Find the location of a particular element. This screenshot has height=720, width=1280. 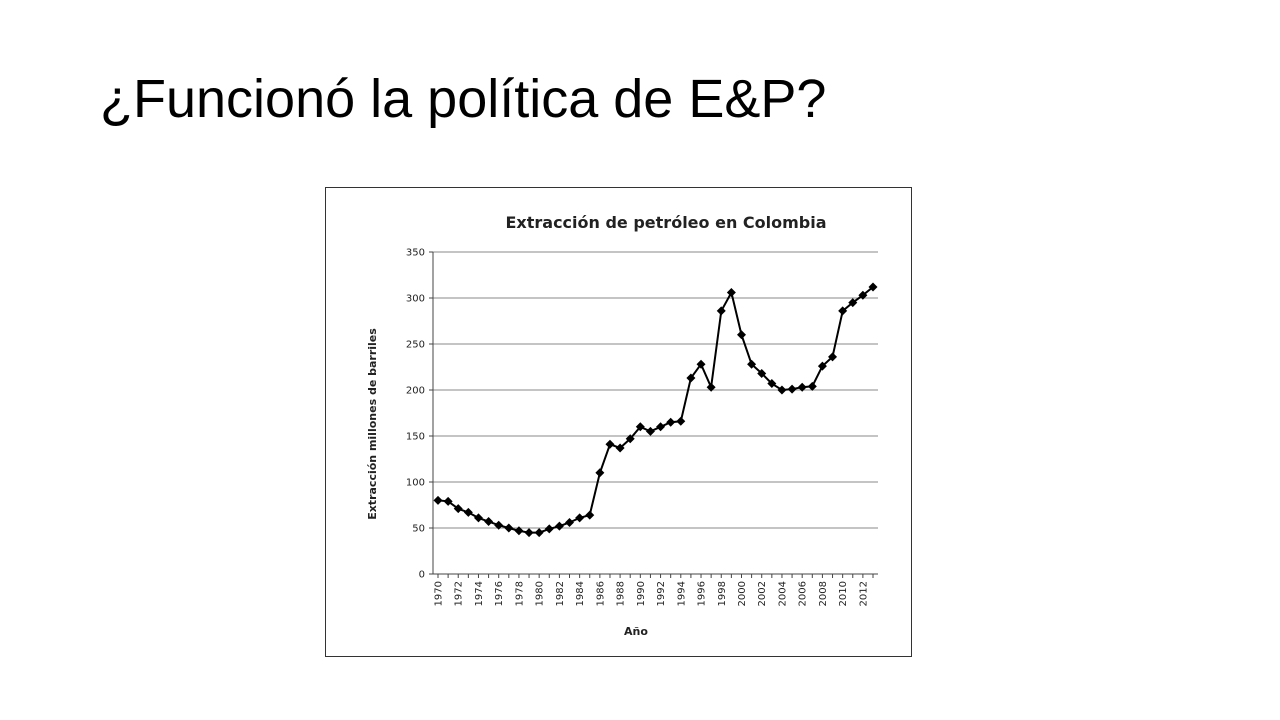

x-tick-label: 1972 is located at coordinates (459, 593).